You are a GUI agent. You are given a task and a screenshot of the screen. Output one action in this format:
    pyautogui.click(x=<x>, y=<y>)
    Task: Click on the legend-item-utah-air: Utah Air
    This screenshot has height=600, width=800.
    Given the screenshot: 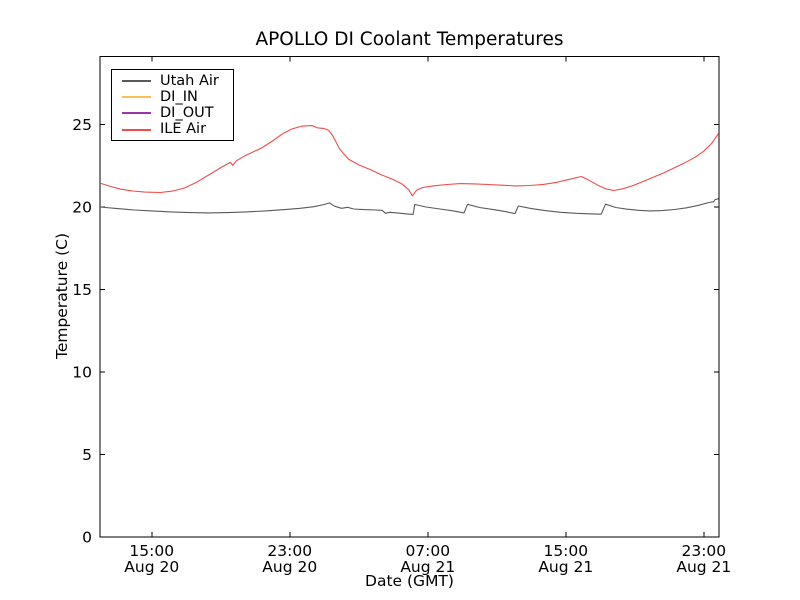 What is the action you would take?
    pyautogui.click(x=177, y=81)
    